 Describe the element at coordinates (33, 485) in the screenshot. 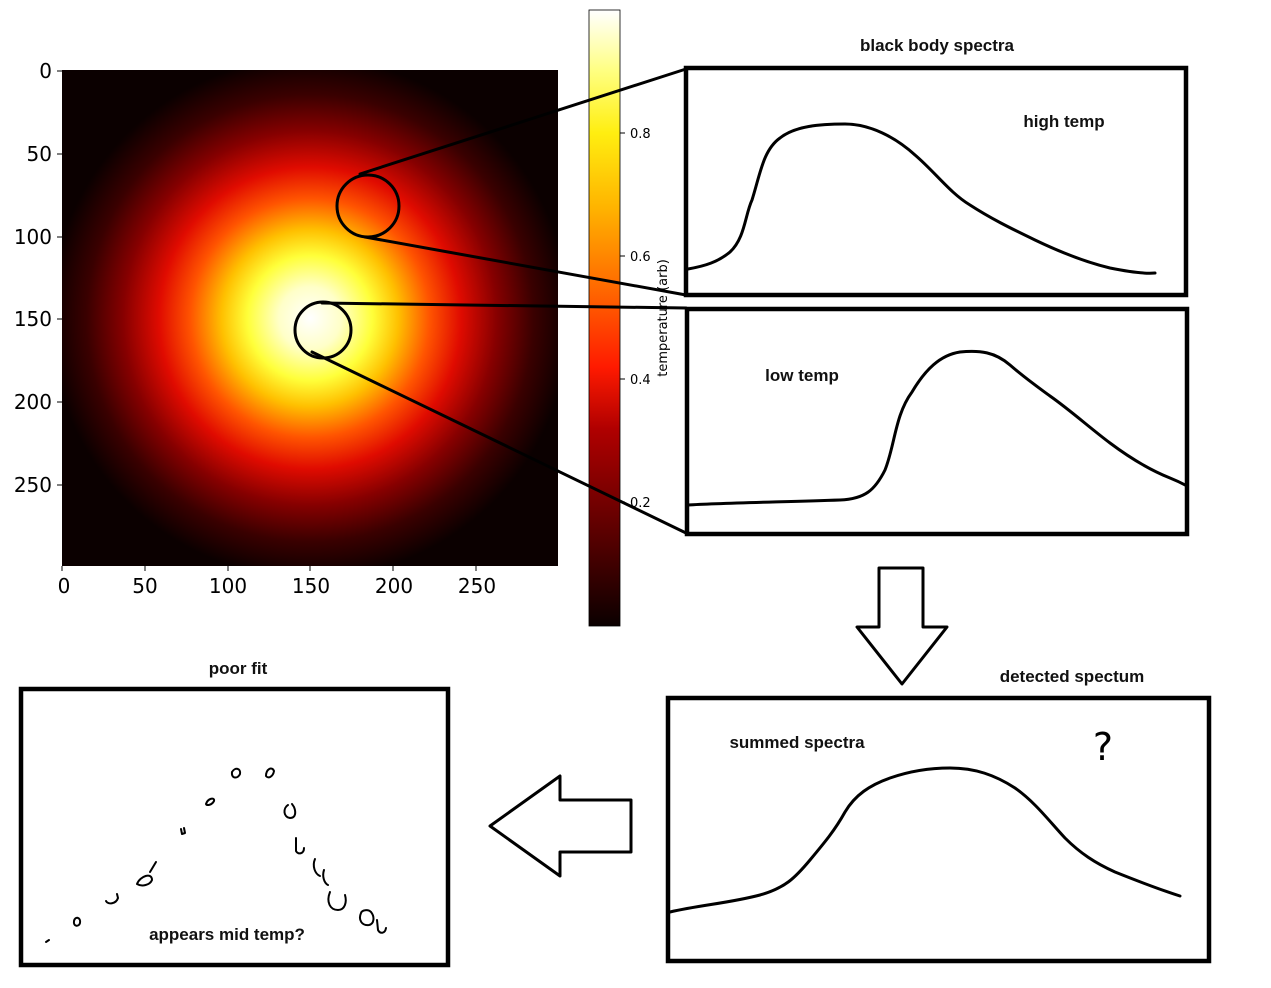

I see `y-tick-label: 250` at that location.